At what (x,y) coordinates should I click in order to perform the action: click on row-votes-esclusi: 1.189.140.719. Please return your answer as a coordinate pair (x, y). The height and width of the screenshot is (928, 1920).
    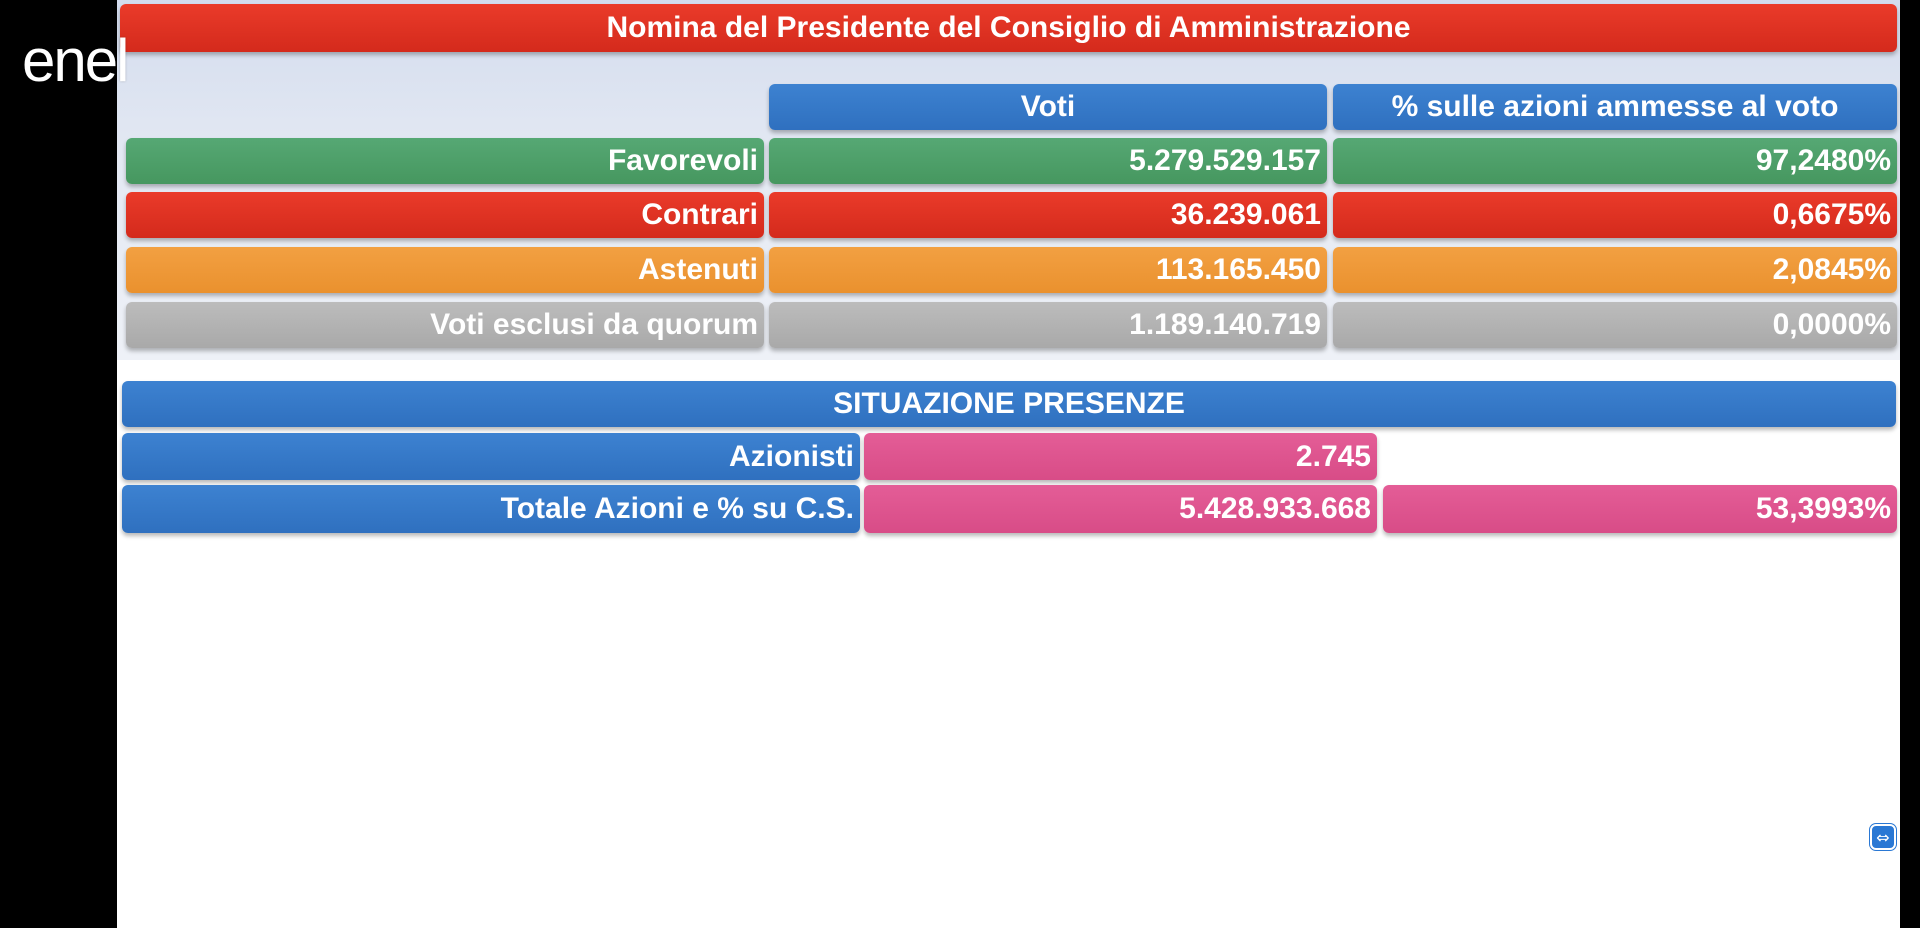
    Looking at the image, I should click on (1048, 325).